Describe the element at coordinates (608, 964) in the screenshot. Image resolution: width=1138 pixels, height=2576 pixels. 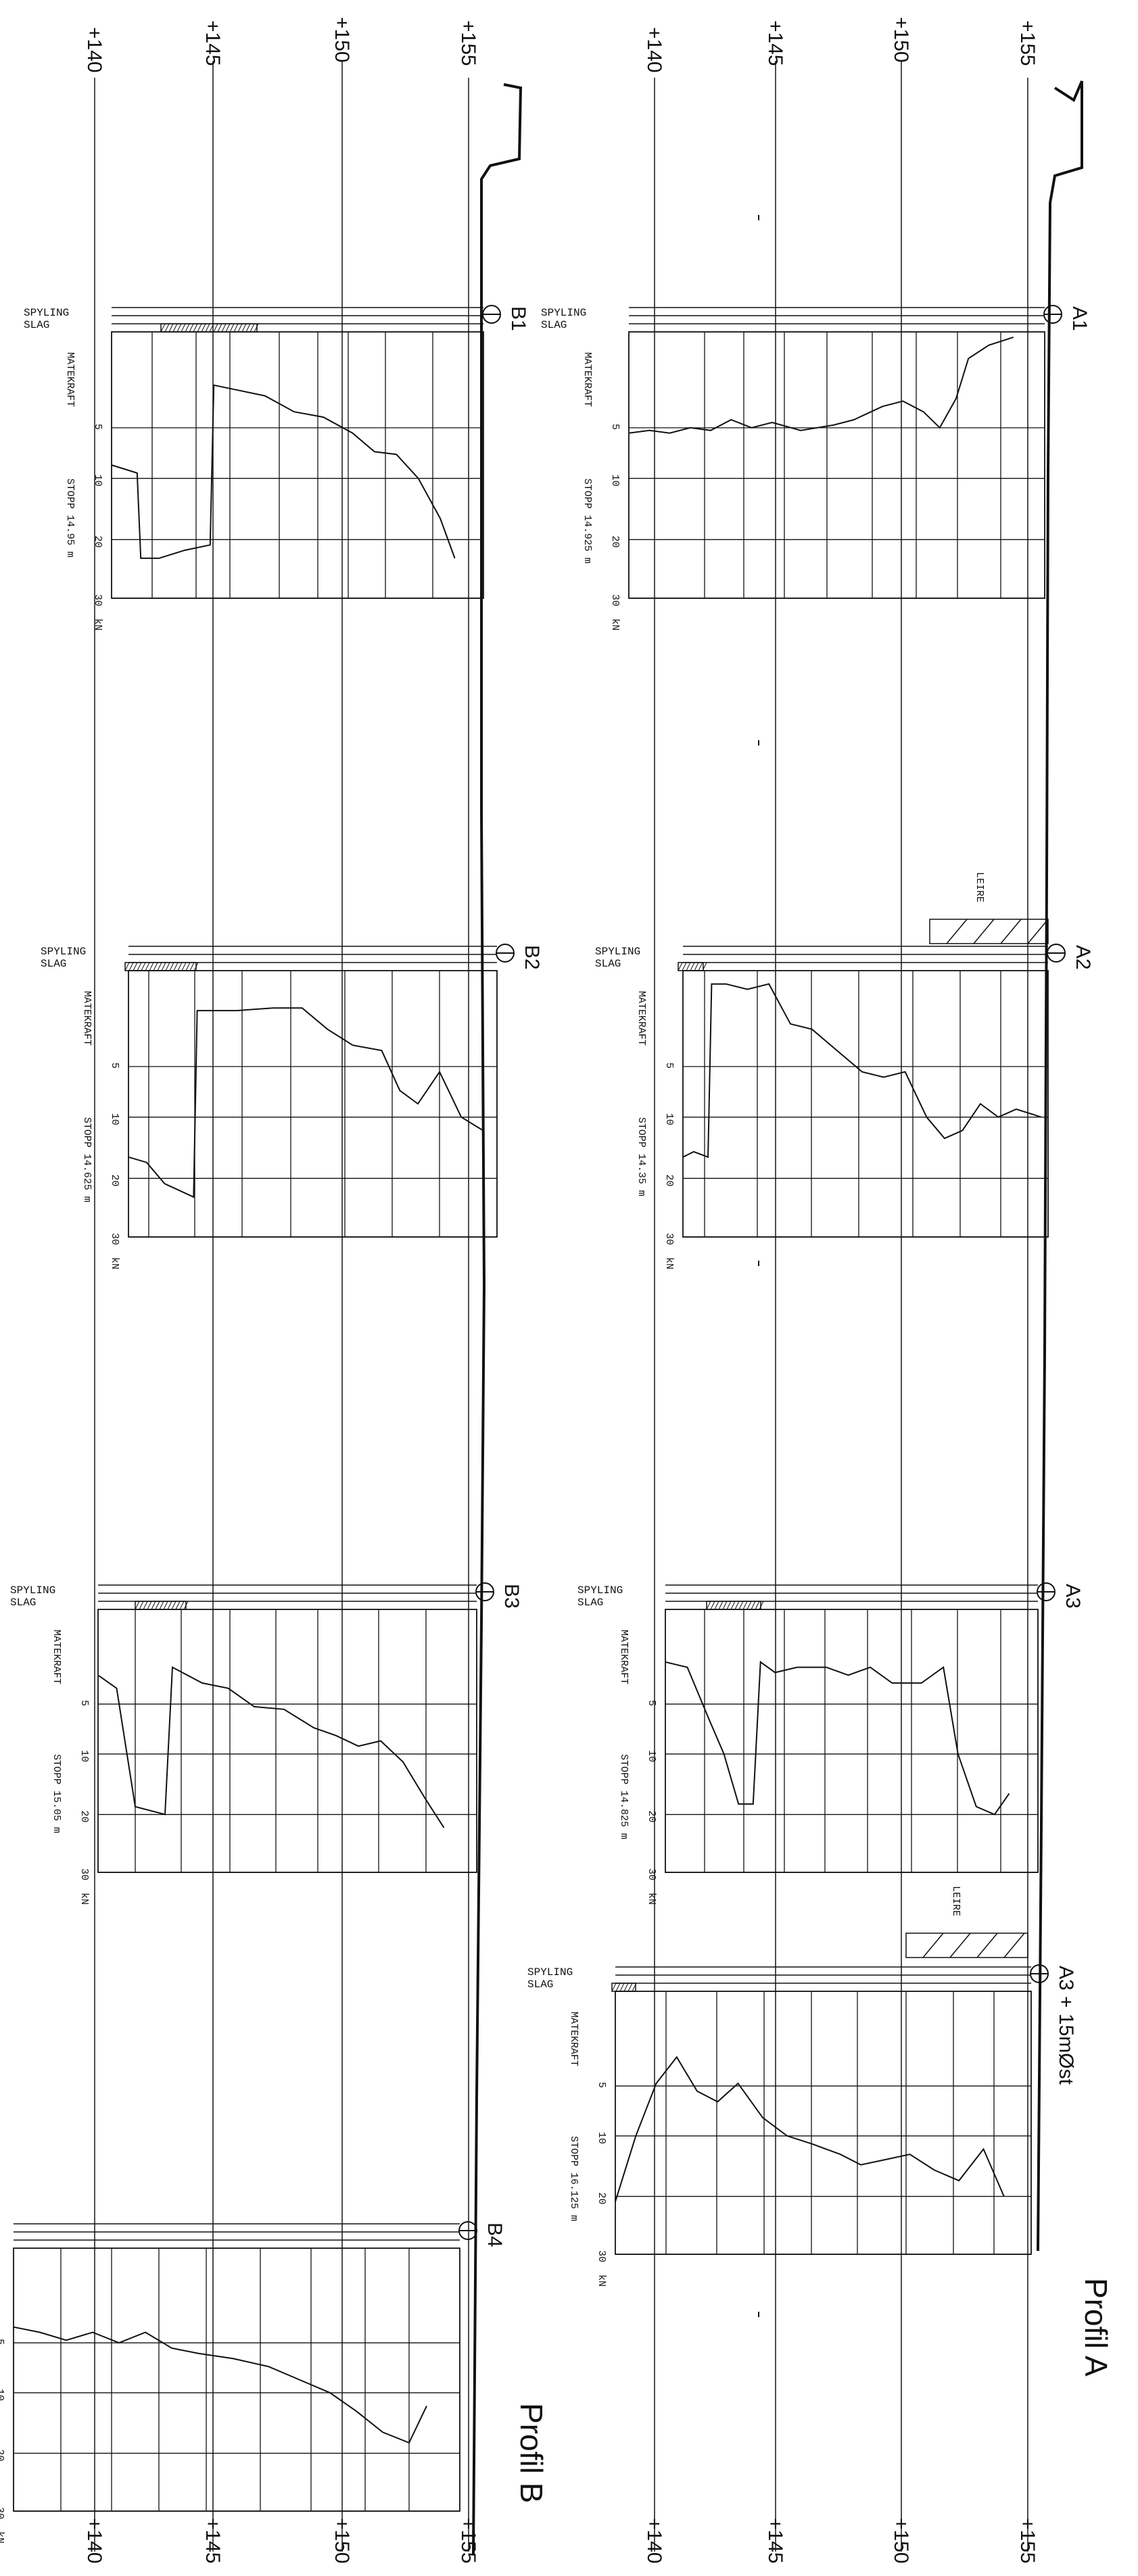
I see `slag-label: SLAG` at that location.